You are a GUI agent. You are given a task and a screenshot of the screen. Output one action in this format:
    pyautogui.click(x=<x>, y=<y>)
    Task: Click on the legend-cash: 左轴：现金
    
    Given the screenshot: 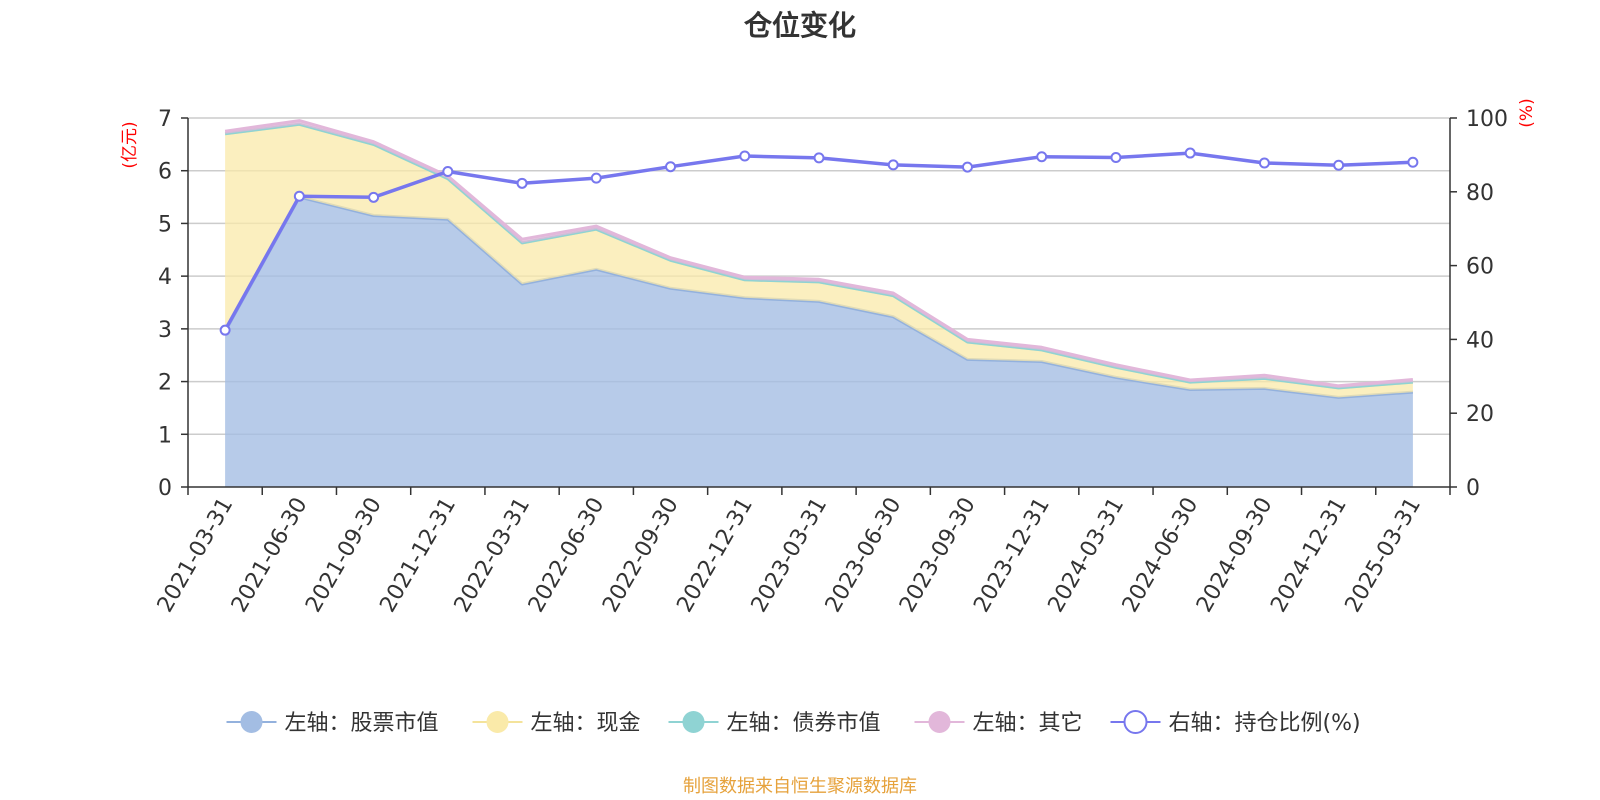 What is the action you would take?
    pyautogui.click(x=556, y=723)
    